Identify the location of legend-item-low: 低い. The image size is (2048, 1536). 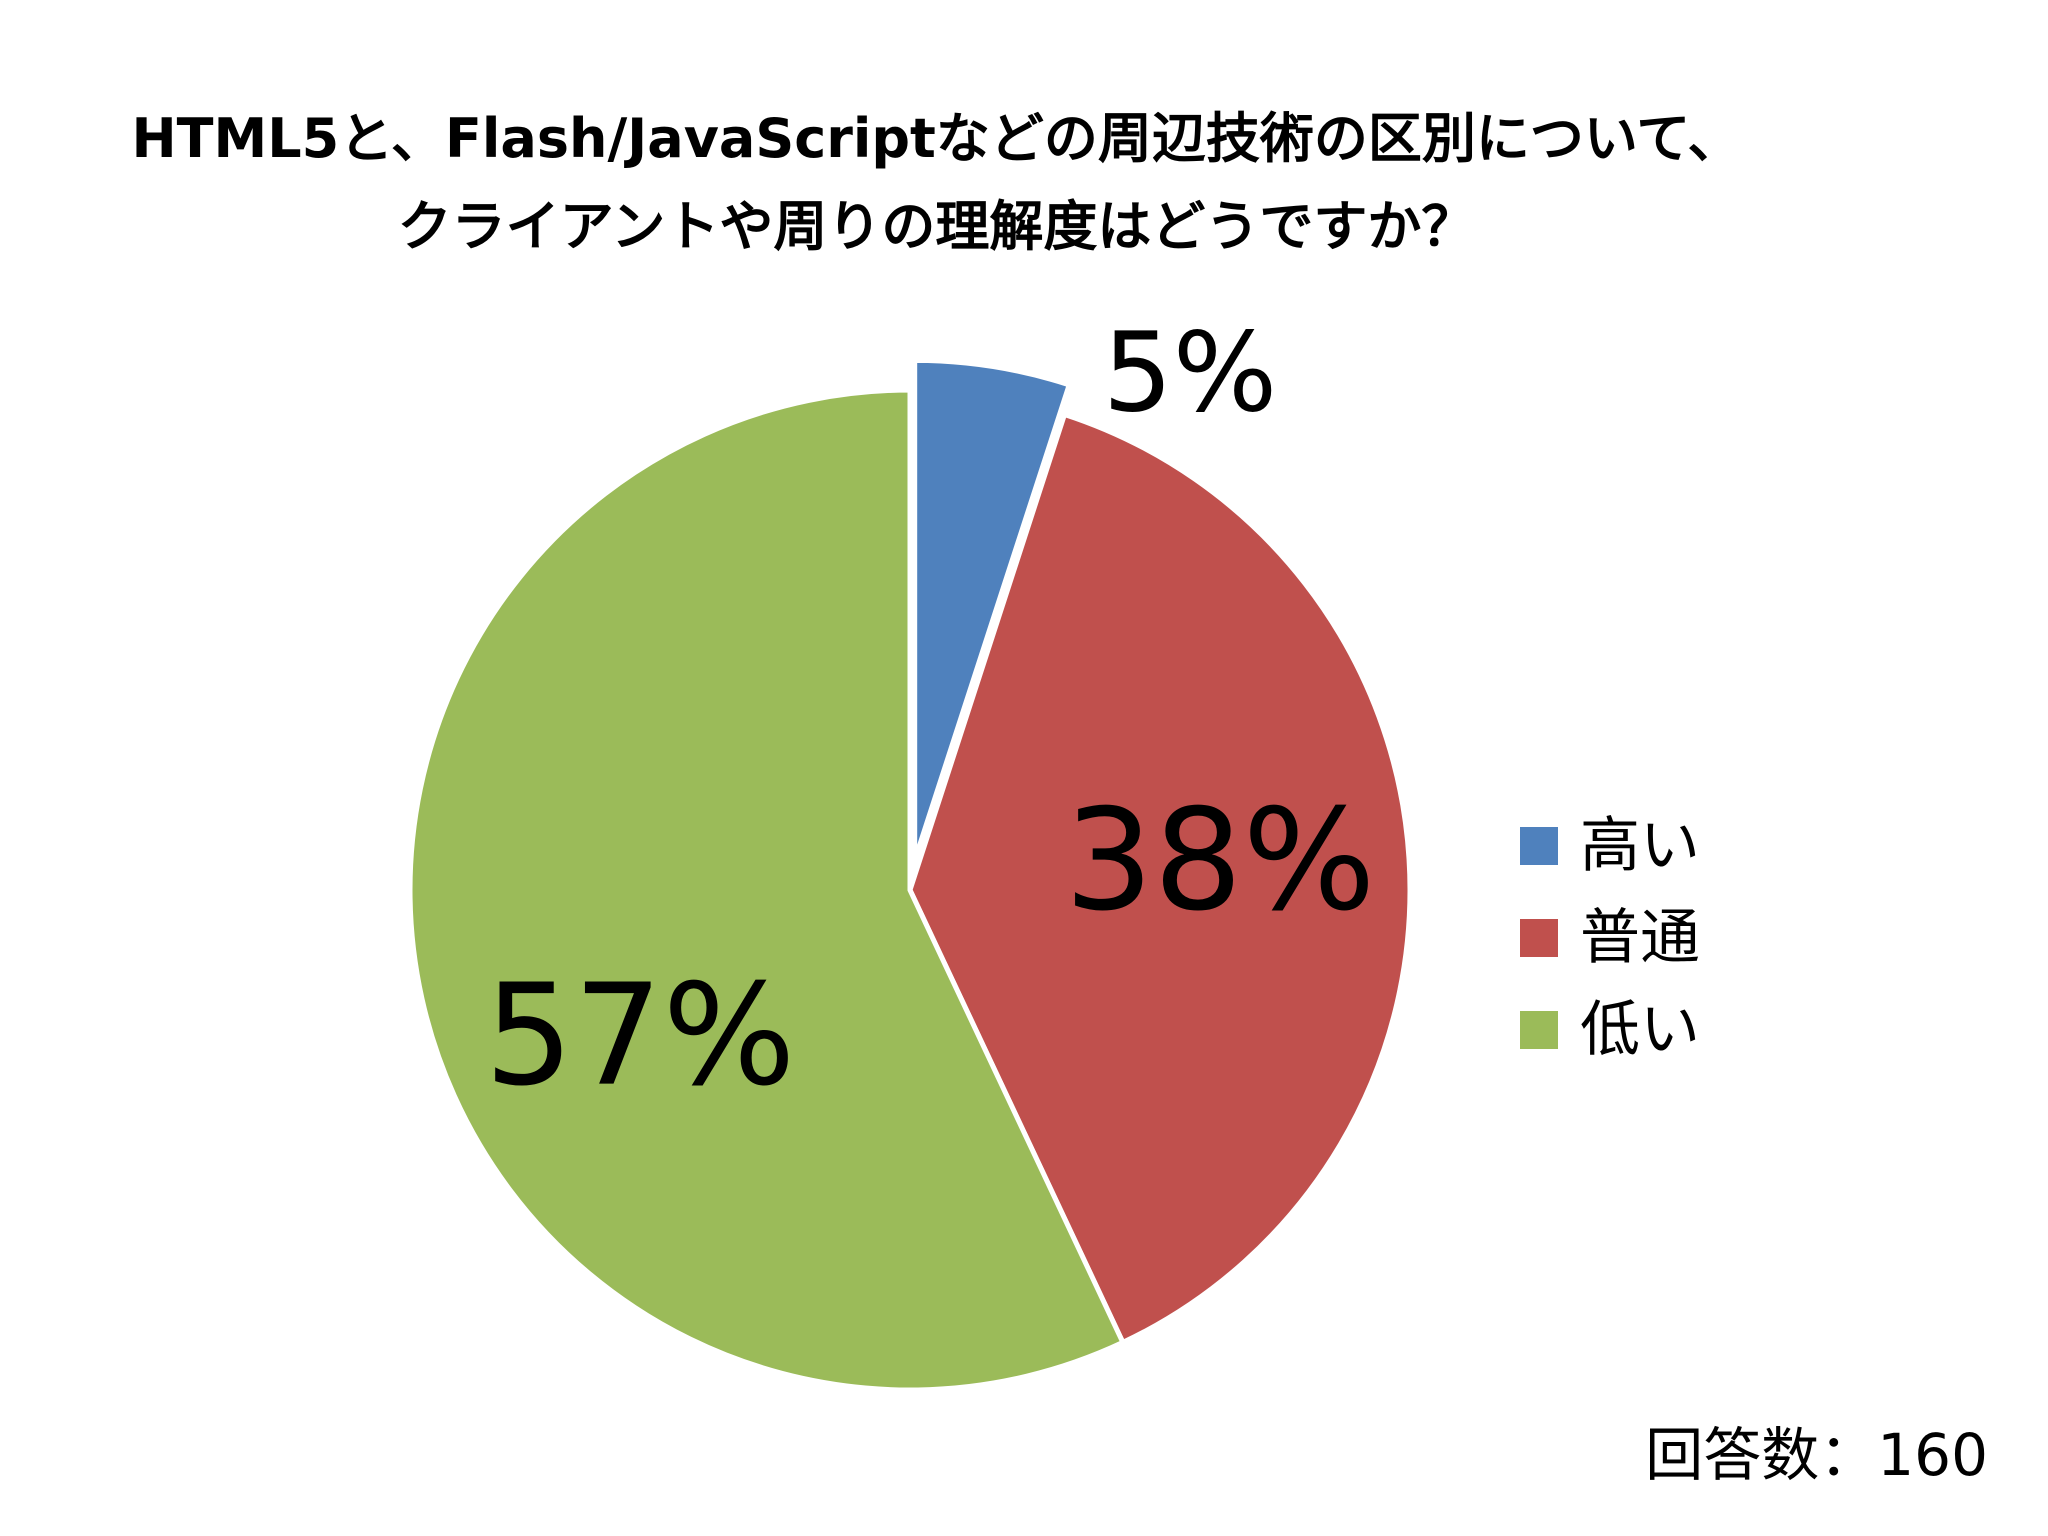
(1610, 1030).